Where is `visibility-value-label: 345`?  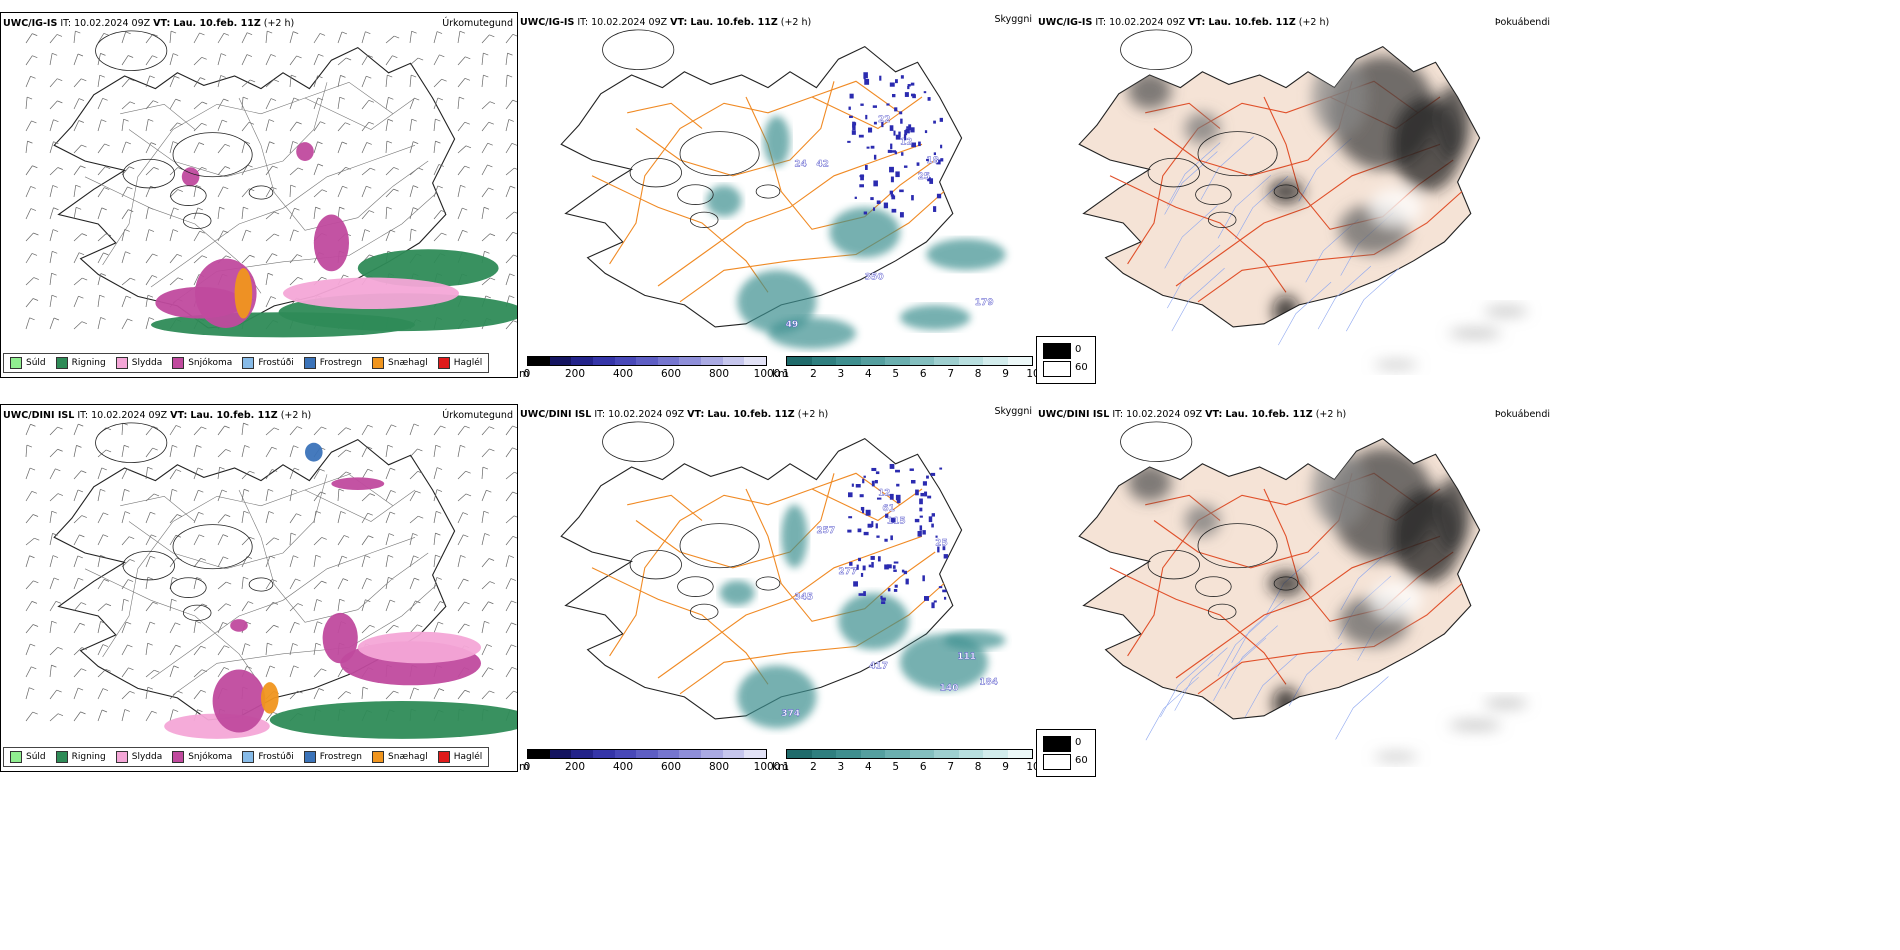
visibility-value-label: 345 is located at coordinates (803, 597).